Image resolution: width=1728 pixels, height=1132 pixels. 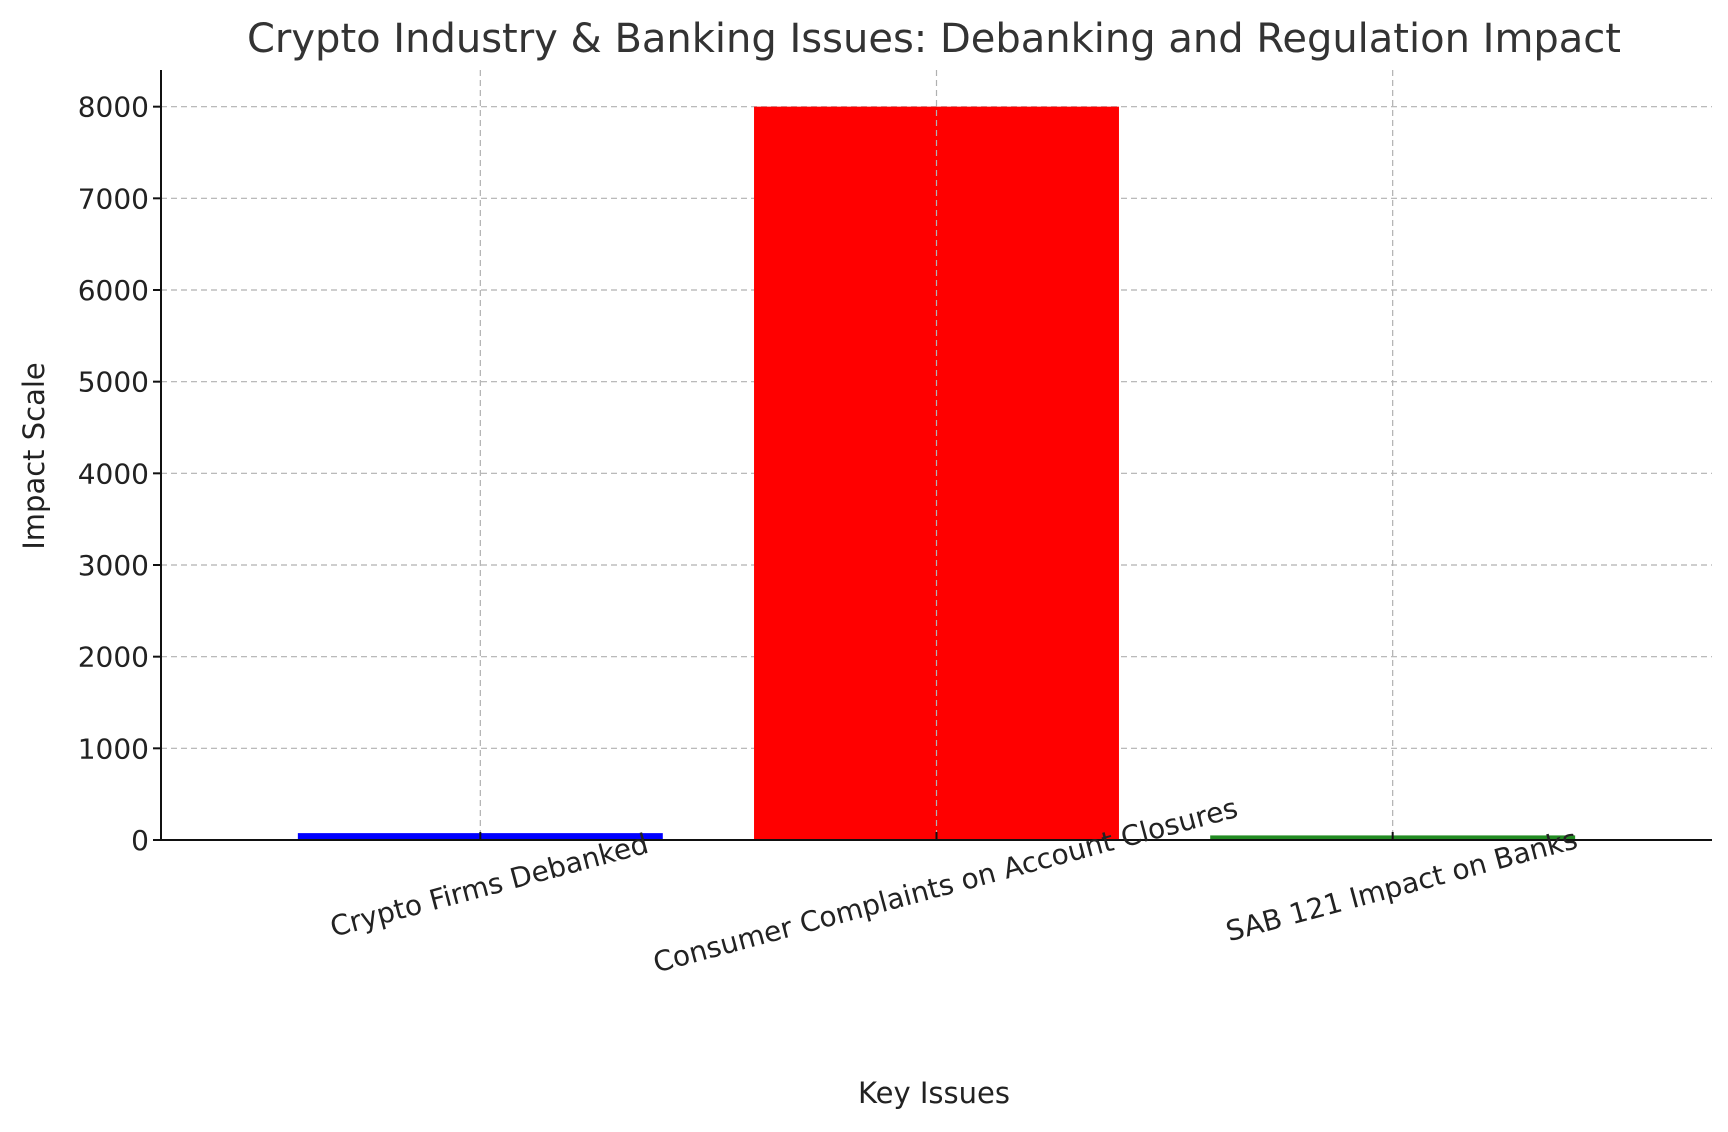 I want to click on x-tick-label: Crypto Firms Debanked, so click(x=489, y=885).